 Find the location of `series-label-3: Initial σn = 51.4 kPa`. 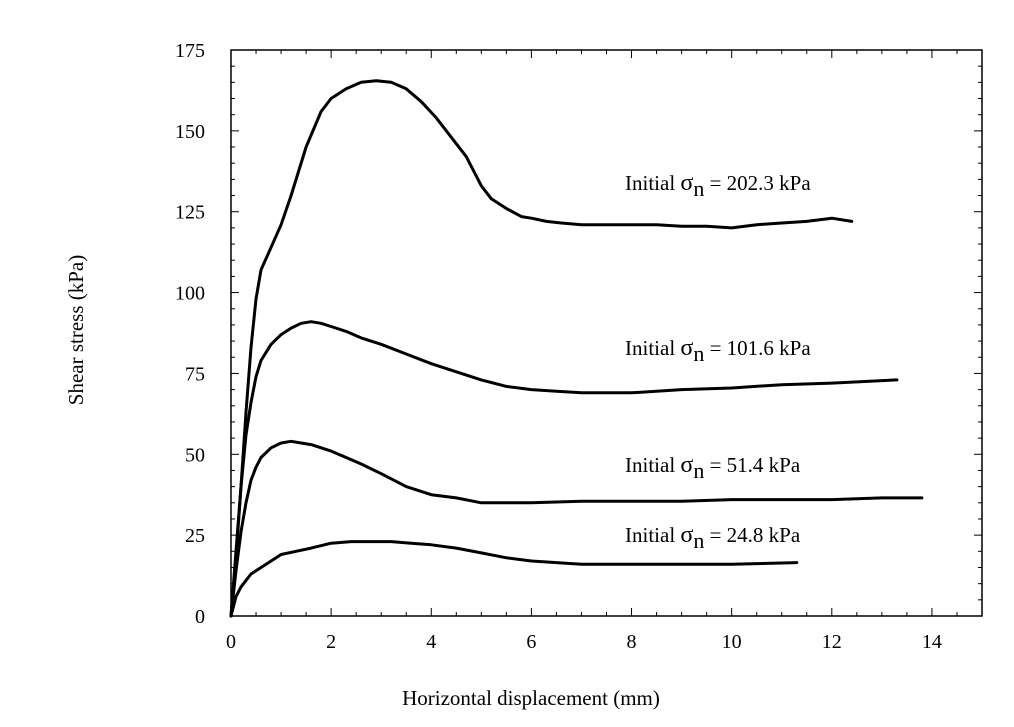

series-label-3: Initial σn = 51.4 kPa is located at coordinates (713, 467).